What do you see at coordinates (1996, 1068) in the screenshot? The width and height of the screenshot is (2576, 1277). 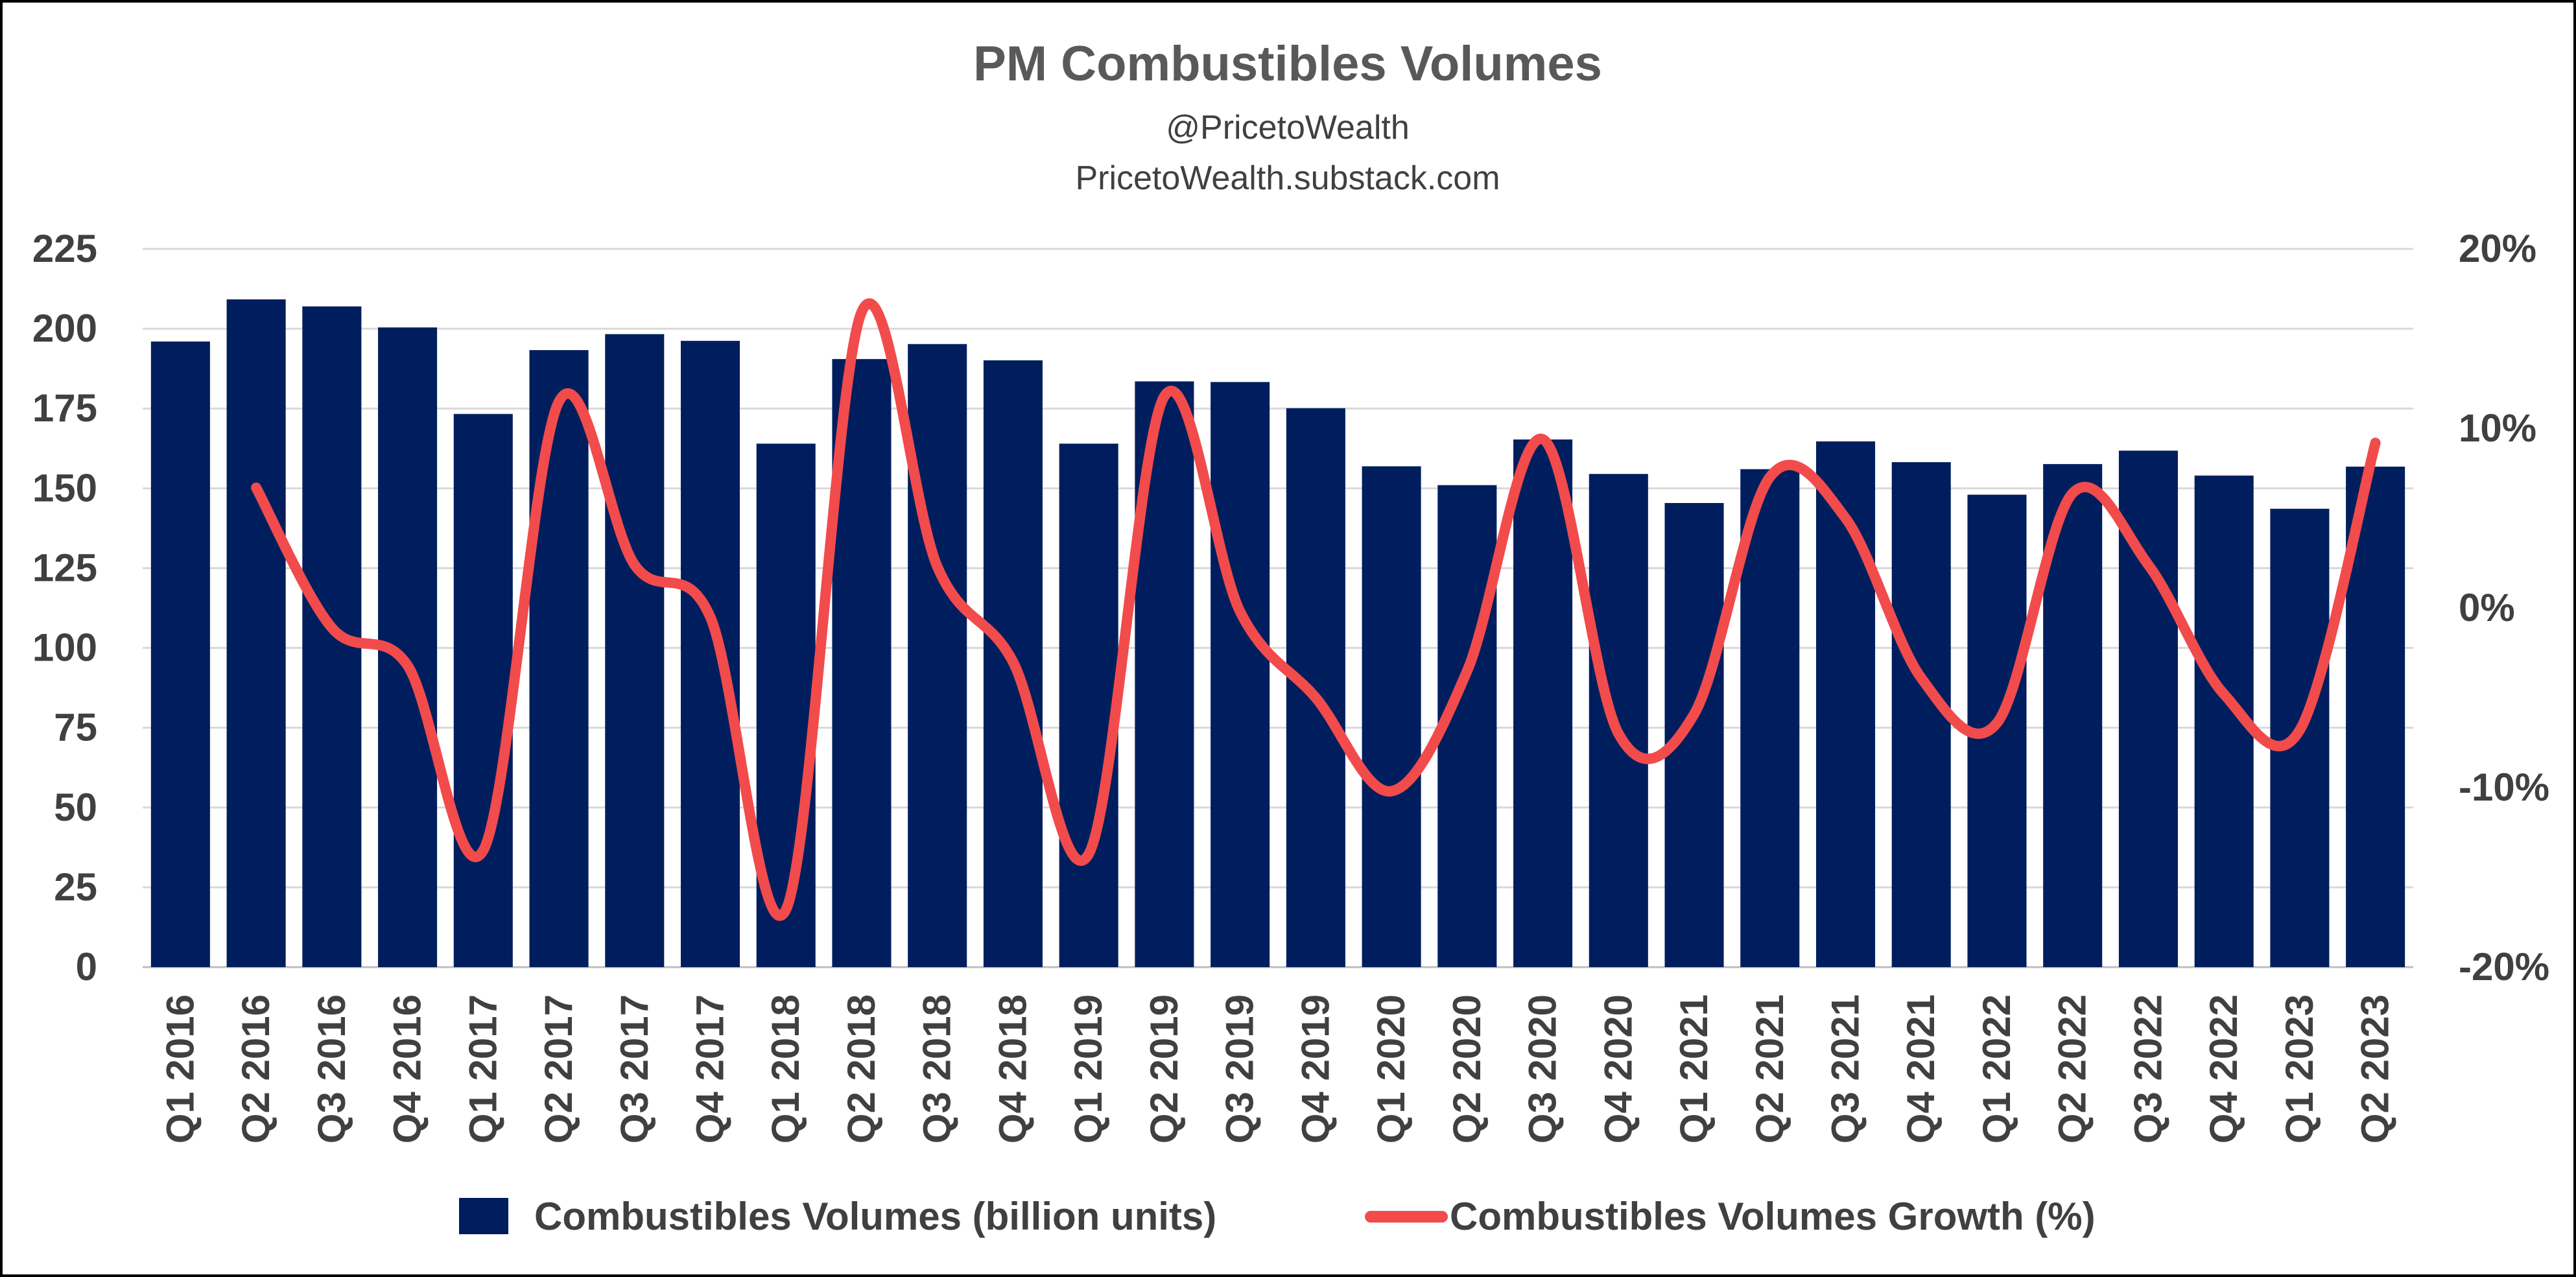 I see `x-tick-label: Q1 2022` at bounding box center [1996, 1068].